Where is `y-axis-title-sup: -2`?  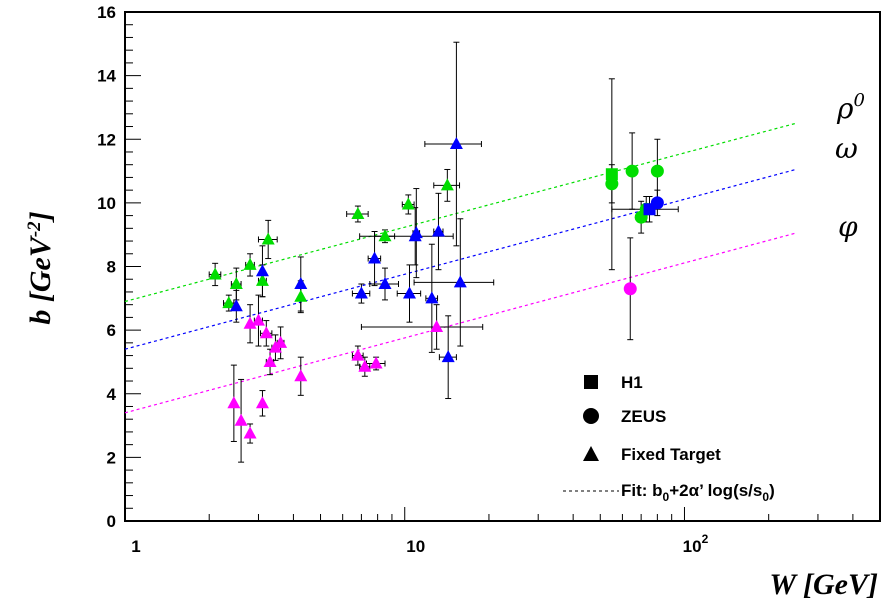
y-axis-title-sup: -2 is located at coordinates (34, 229).